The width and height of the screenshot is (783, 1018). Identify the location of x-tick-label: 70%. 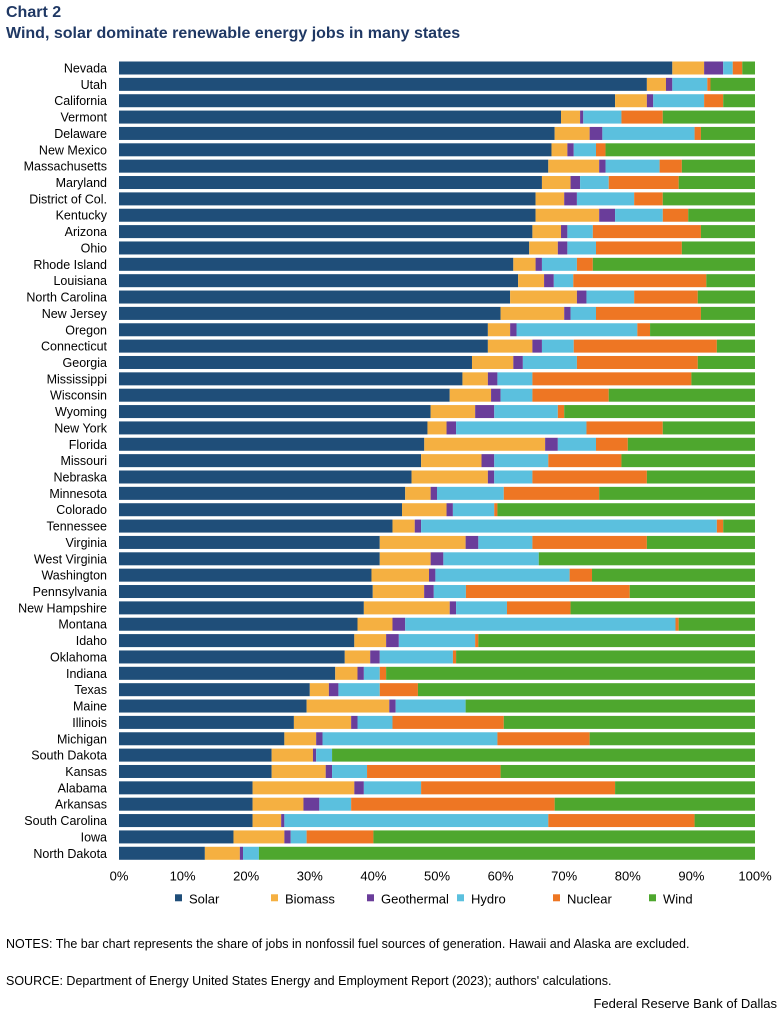
(564, 875).